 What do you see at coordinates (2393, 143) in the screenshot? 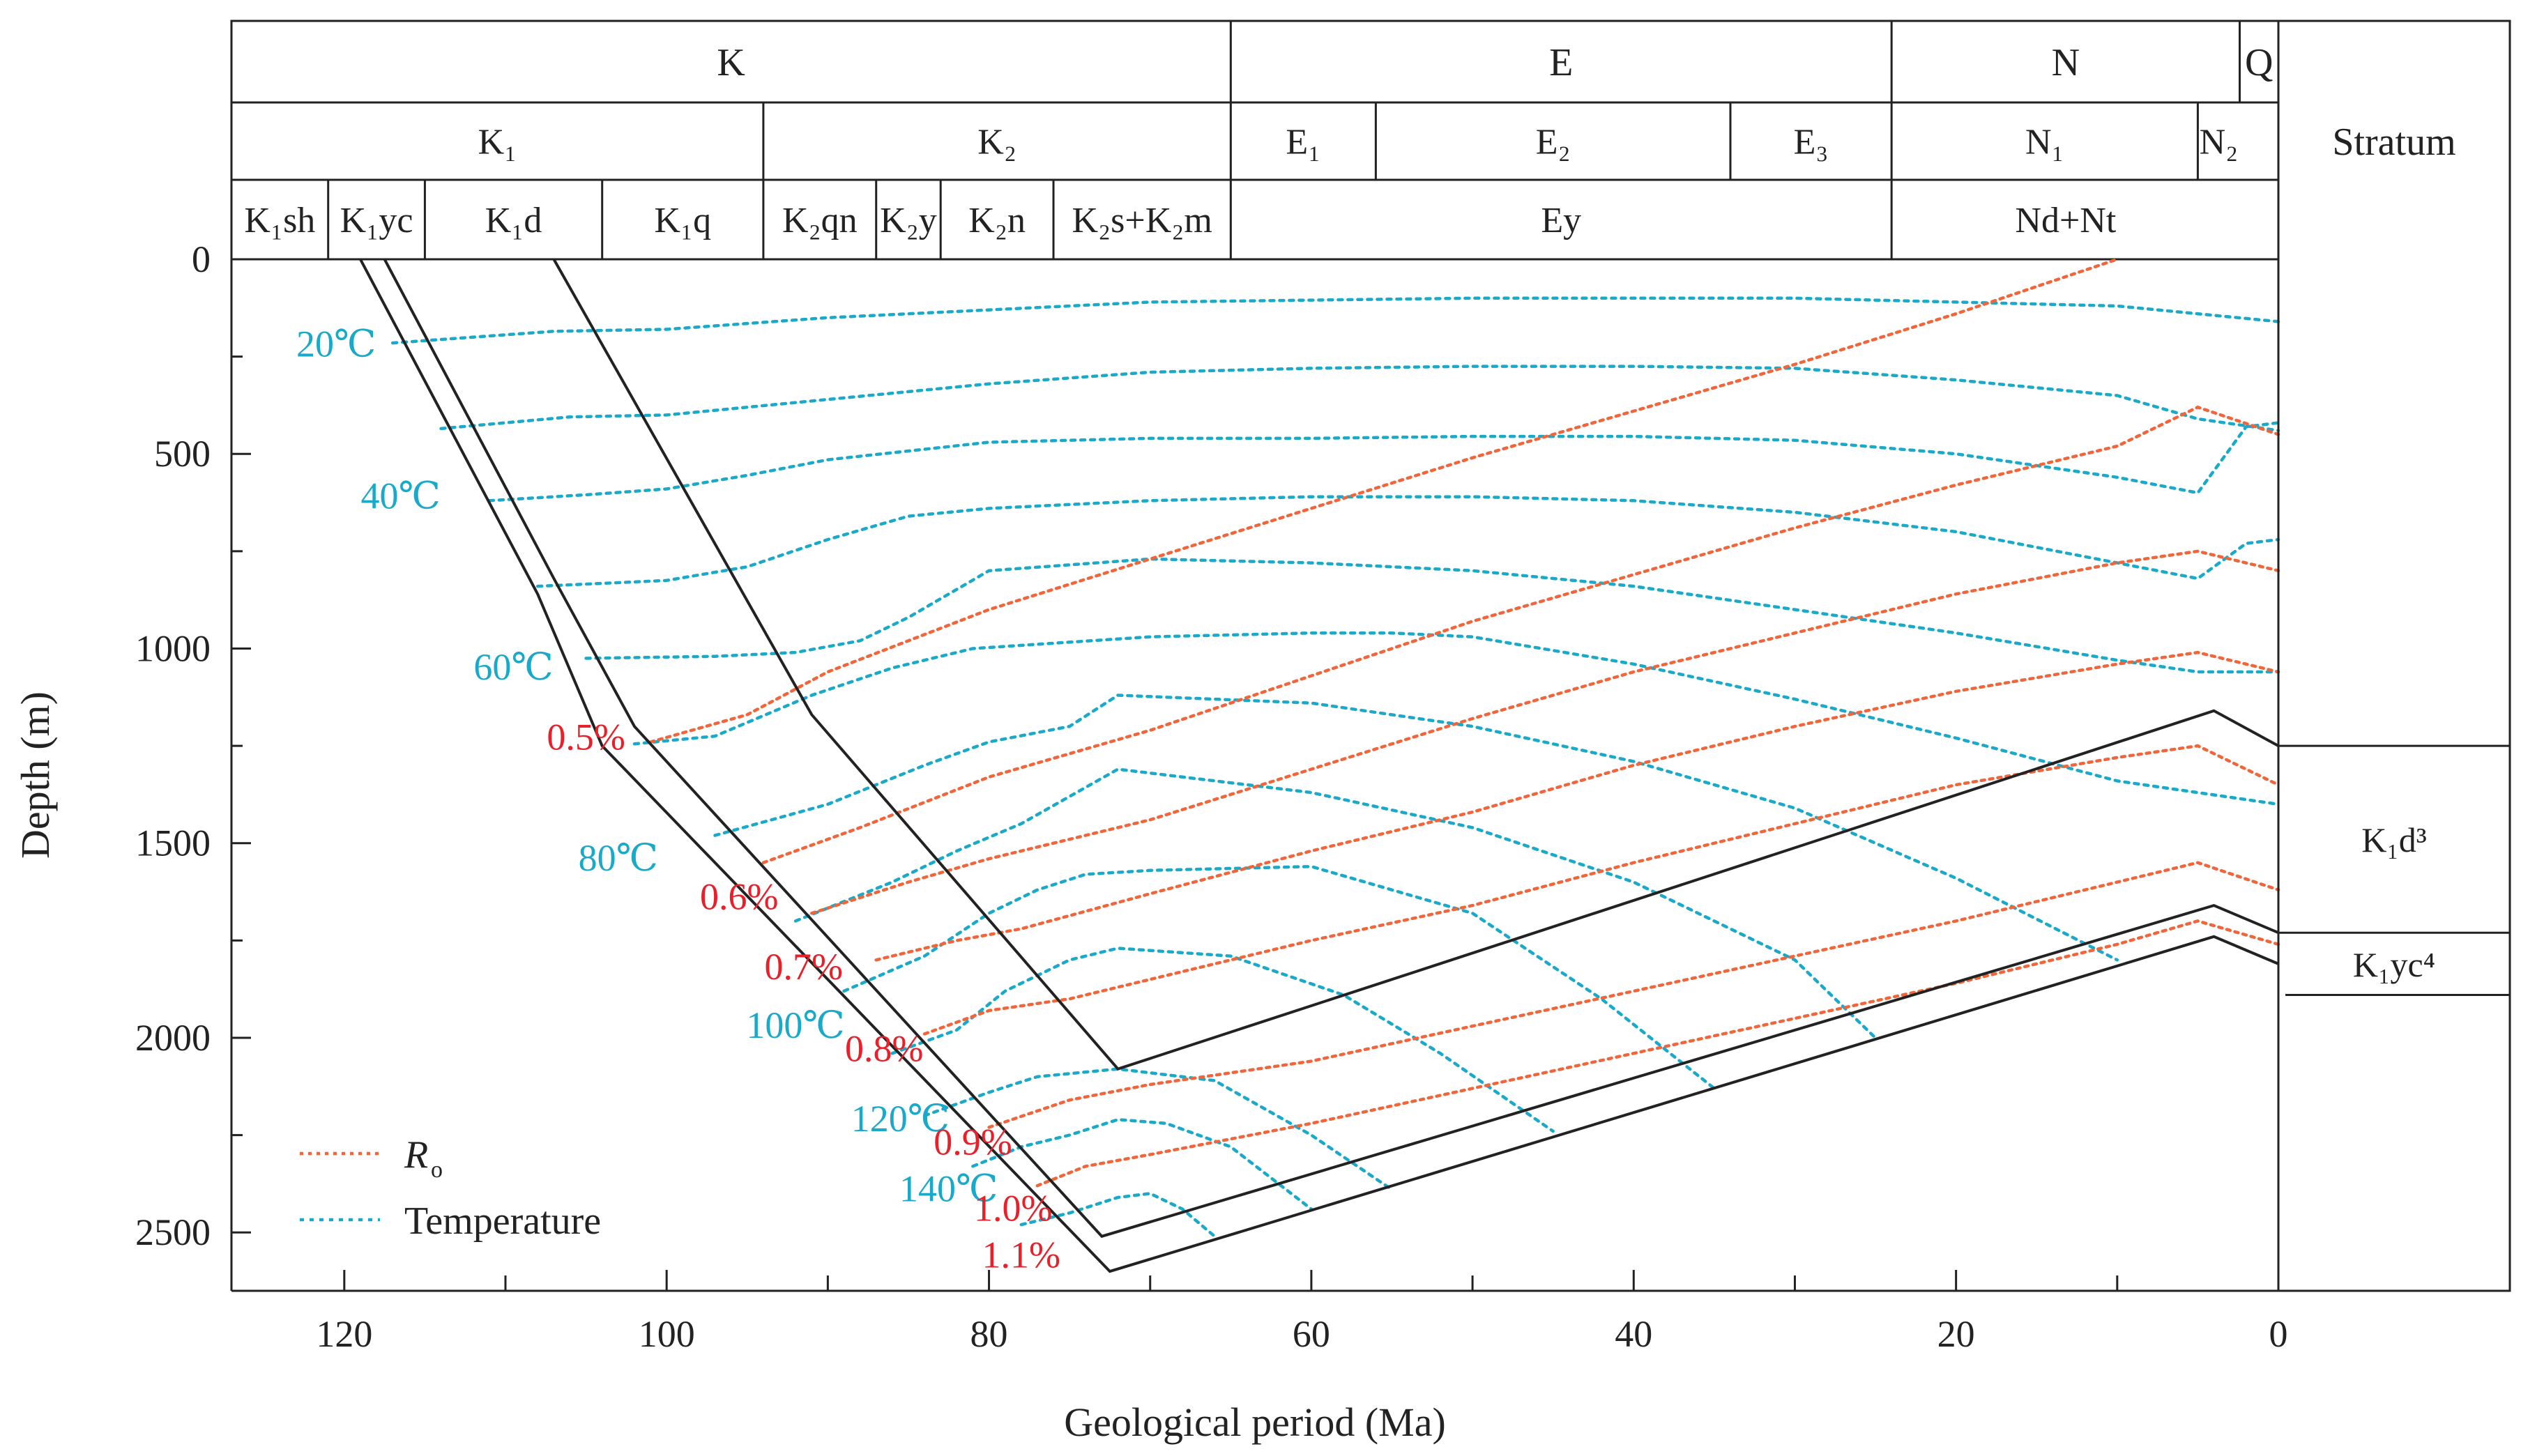
I see `stratum-column-header: Stratum` at bounding box center [2393, 143].